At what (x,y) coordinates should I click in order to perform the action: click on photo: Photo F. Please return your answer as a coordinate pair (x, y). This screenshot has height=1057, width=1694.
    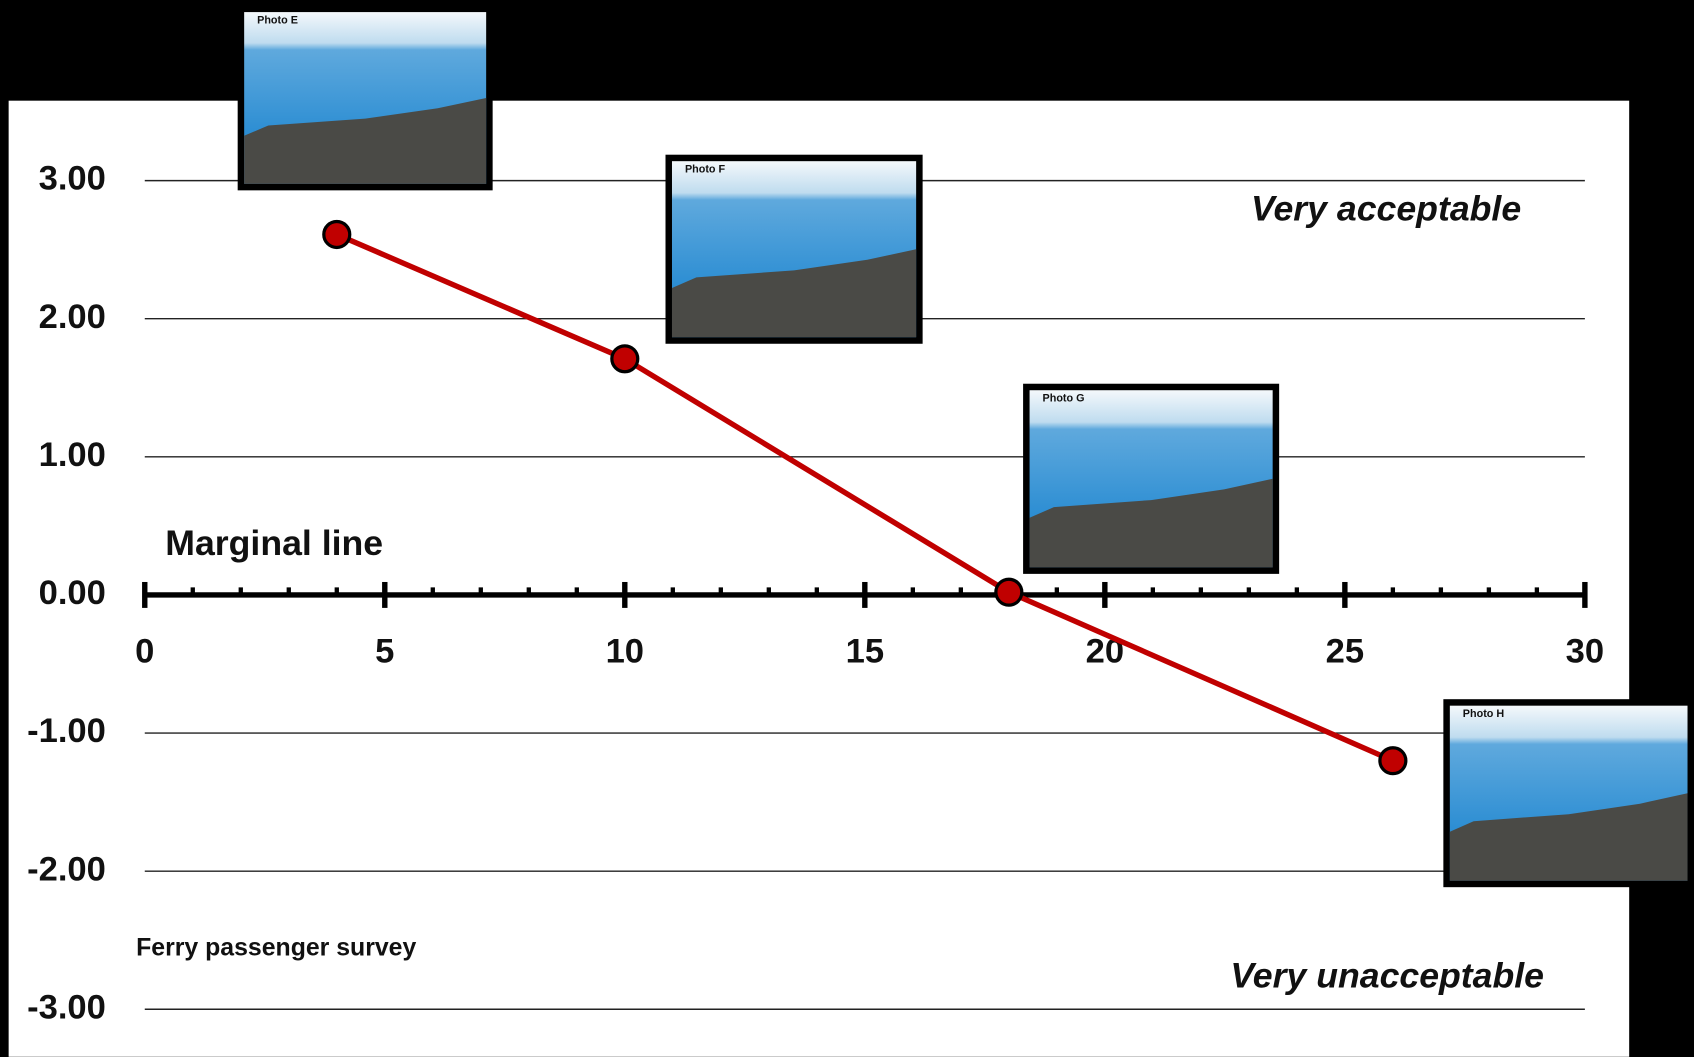
    Looking at the image, I should click on (794, 249).